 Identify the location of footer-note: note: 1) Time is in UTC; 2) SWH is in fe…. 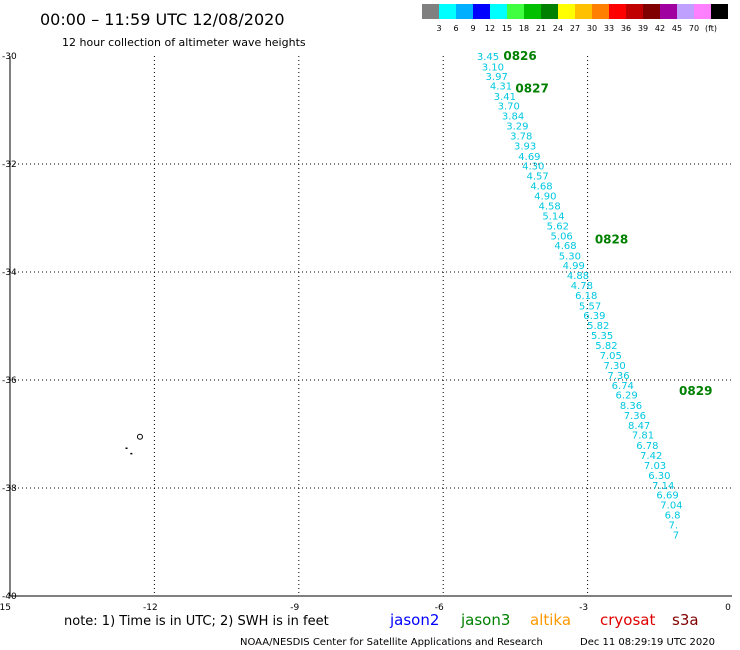
(196, 621).